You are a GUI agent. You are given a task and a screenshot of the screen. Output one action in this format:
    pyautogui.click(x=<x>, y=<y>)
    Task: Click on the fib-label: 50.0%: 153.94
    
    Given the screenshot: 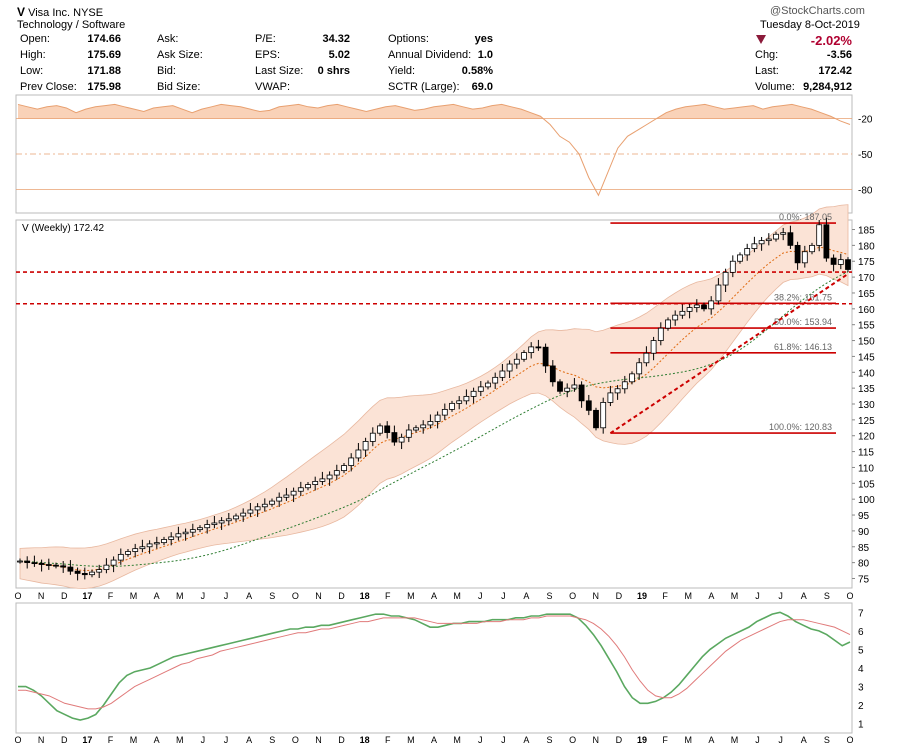 What is the action you would take?
    pyautogui.click(x=803, y=322)
    